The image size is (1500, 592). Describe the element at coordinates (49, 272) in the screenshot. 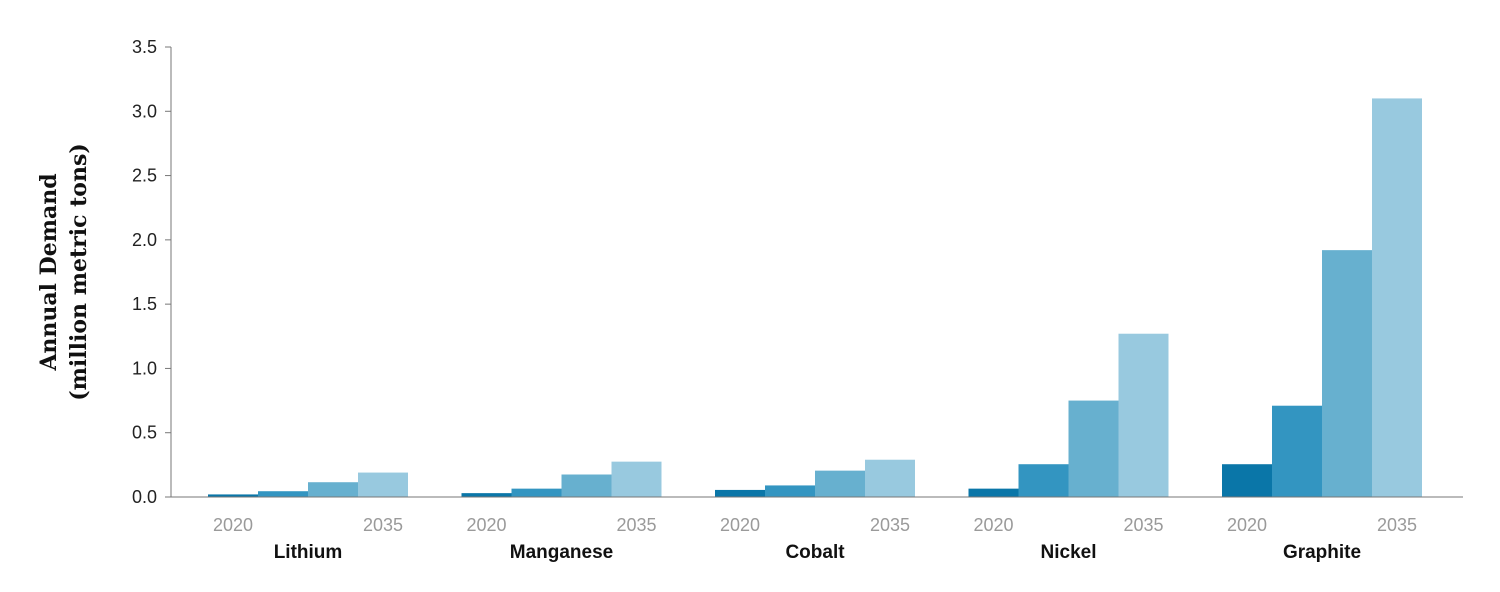

I see `y-axis-title-line1: Annual Demand` at that location.